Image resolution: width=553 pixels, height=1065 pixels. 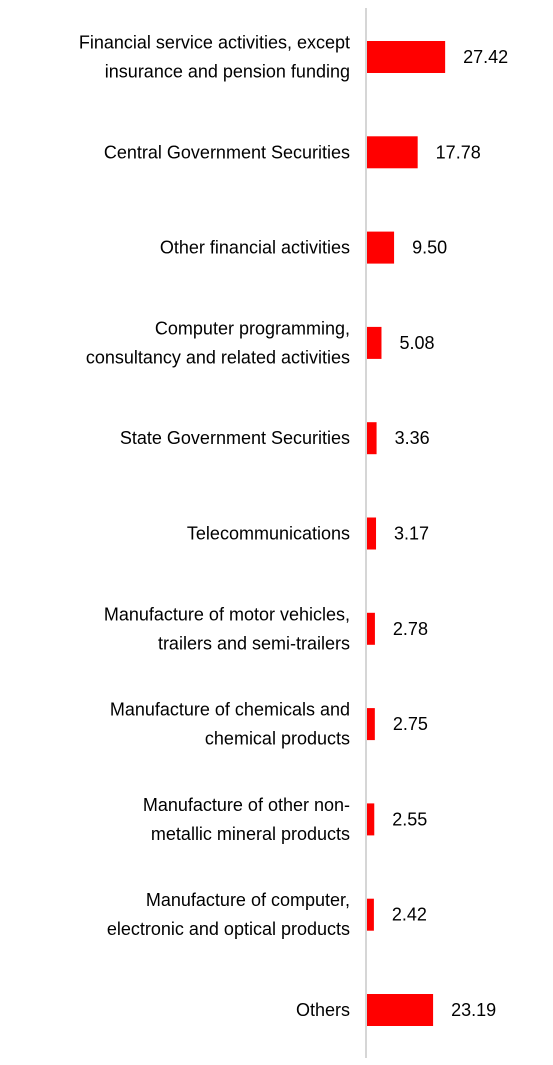 What do you see at coordinates (412, 438) in the screenshot?
I see `value-label: 3.36` at bounding box center [412, 438].